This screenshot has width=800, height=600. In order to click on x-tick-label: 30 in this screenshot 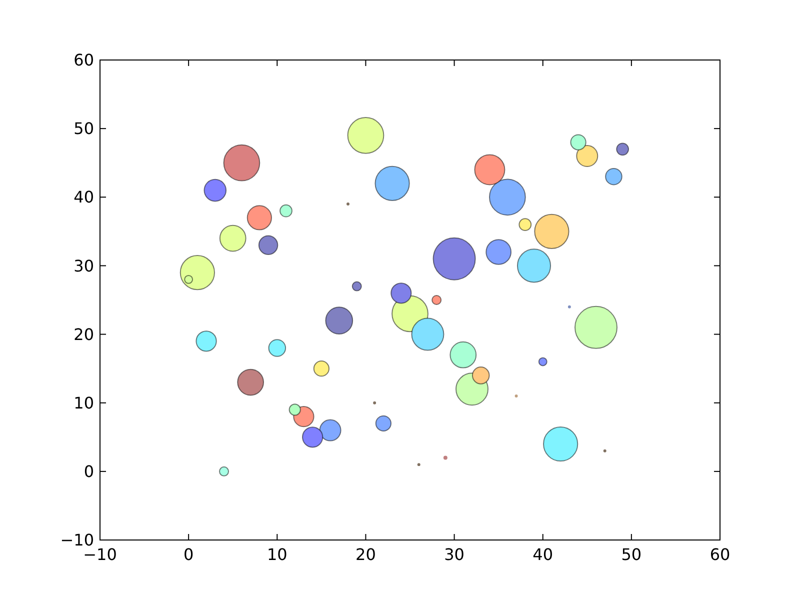, I will do `click(454, 554)`.